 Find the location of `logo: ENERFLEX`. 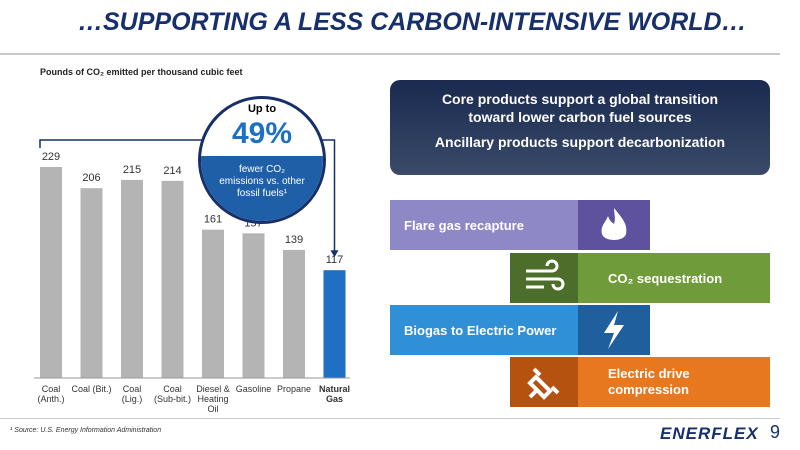

logo: ENERFLEX is located at coordinates (709, 433).